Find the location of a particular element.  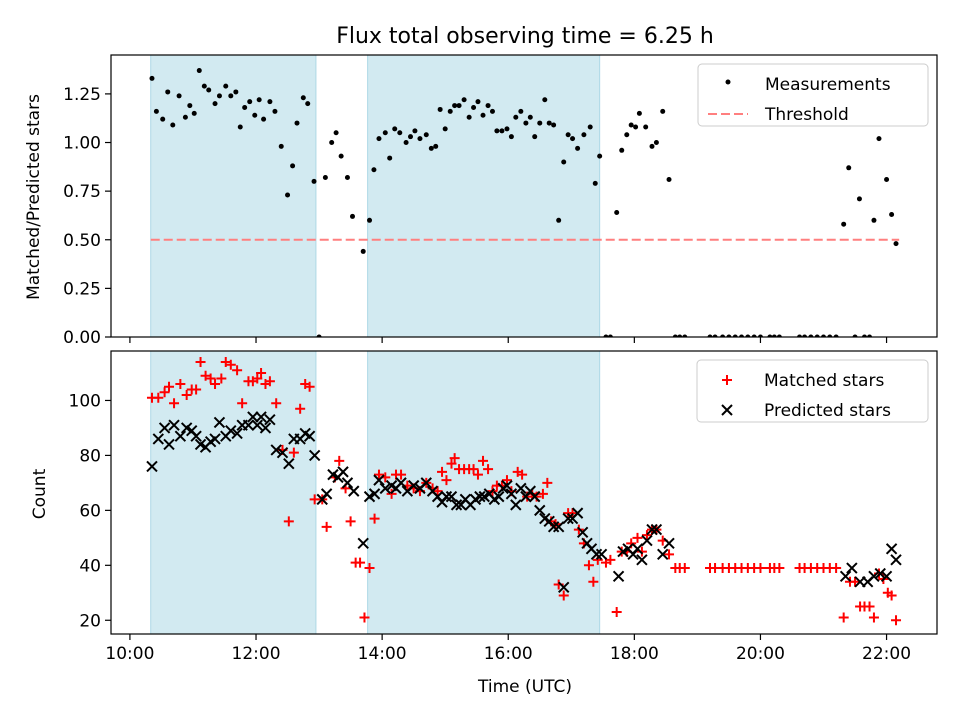

y-tick-label: 0.00 is located at coordinates (82, 338).